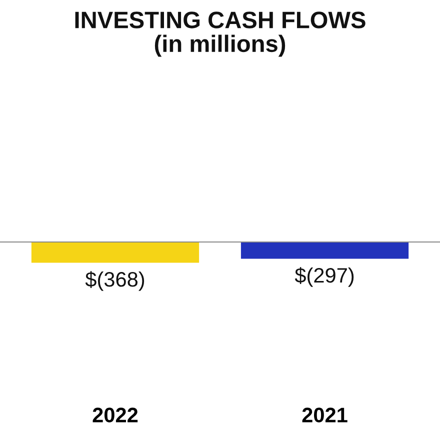 The height and width of the screenshot is (440, 440). Describe the element at coordinates (325, 415) in the screenshot. I see `x-tick-label: 2021` at that location.